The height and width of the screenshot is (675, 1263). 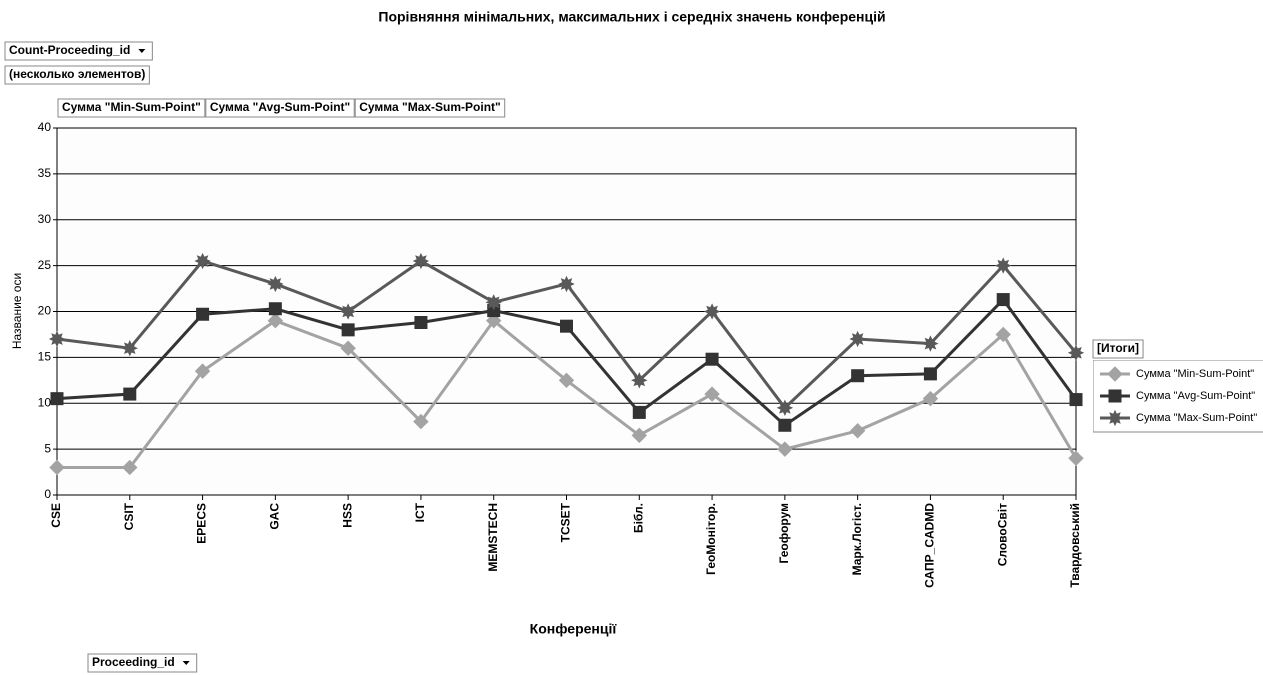 I want to click on x-tick-label: GAC, so click(x=275, y=516).